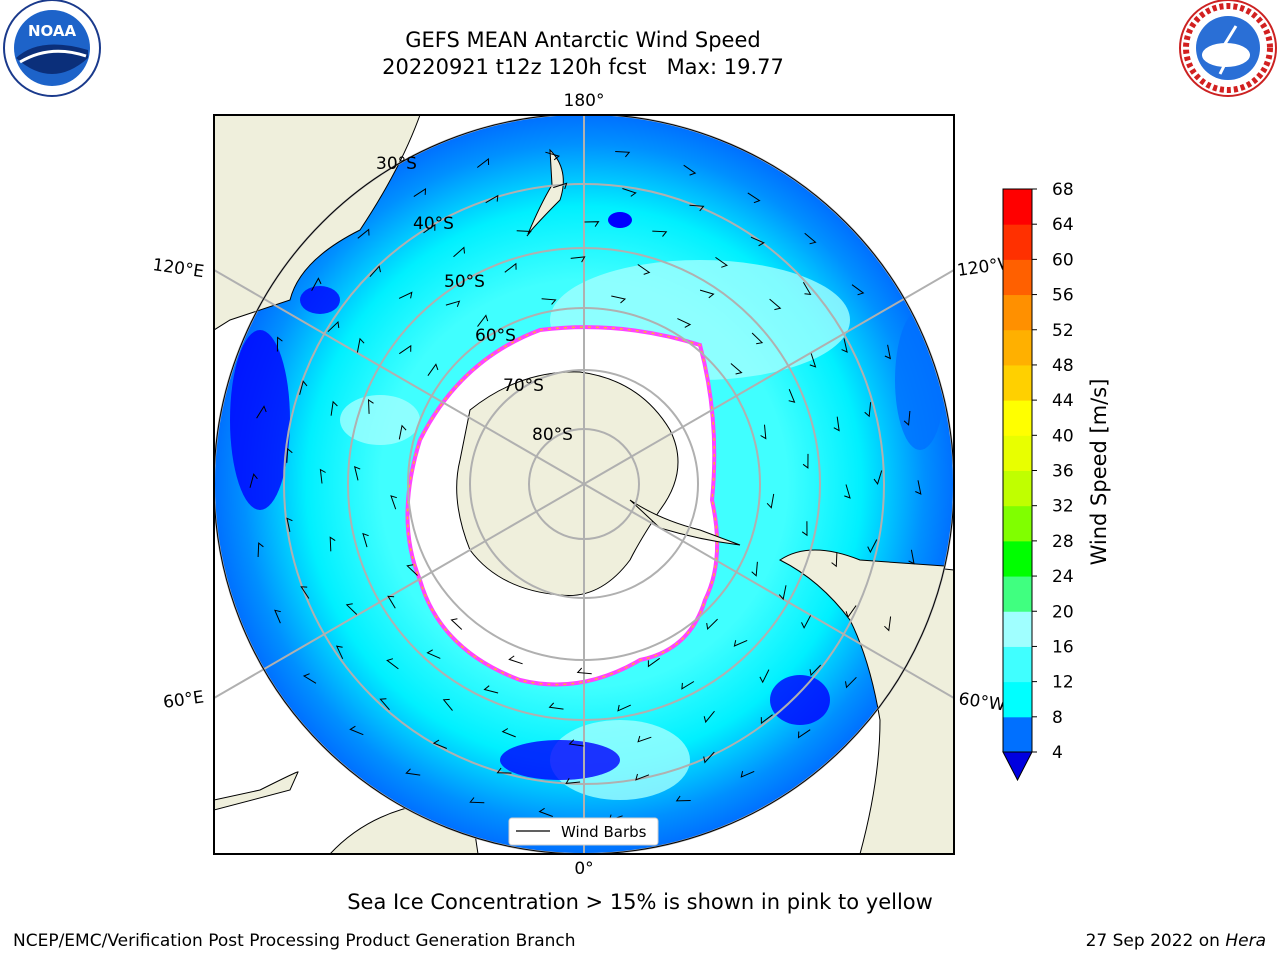 The height and width of the screenshot is (960, 1280). Describe the element at coordinates (1063, 436) in the screenshot. I see `colorbar-tick-label: 40` at that location.